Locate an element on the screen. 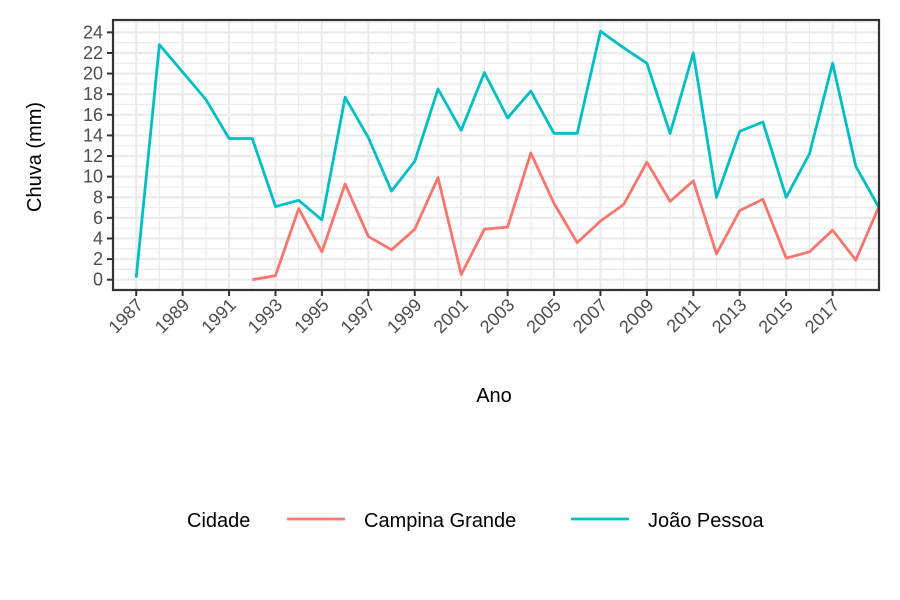  y-tick-label: 10 is located at coordinates (93, 177).